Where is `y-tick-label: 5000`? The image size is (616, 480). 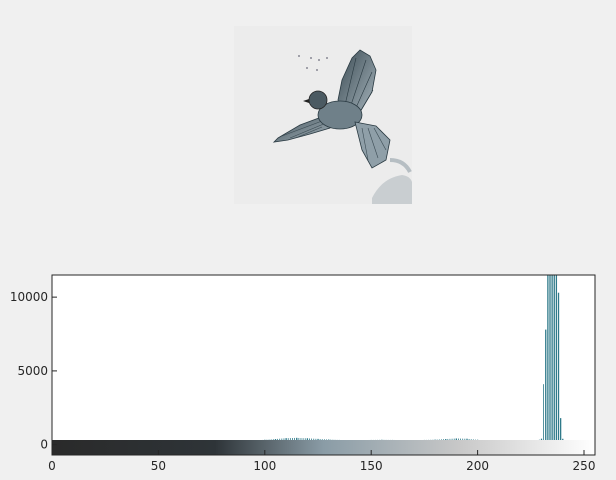 y-tick-label: 5000 is located at coordinates (32, 371).